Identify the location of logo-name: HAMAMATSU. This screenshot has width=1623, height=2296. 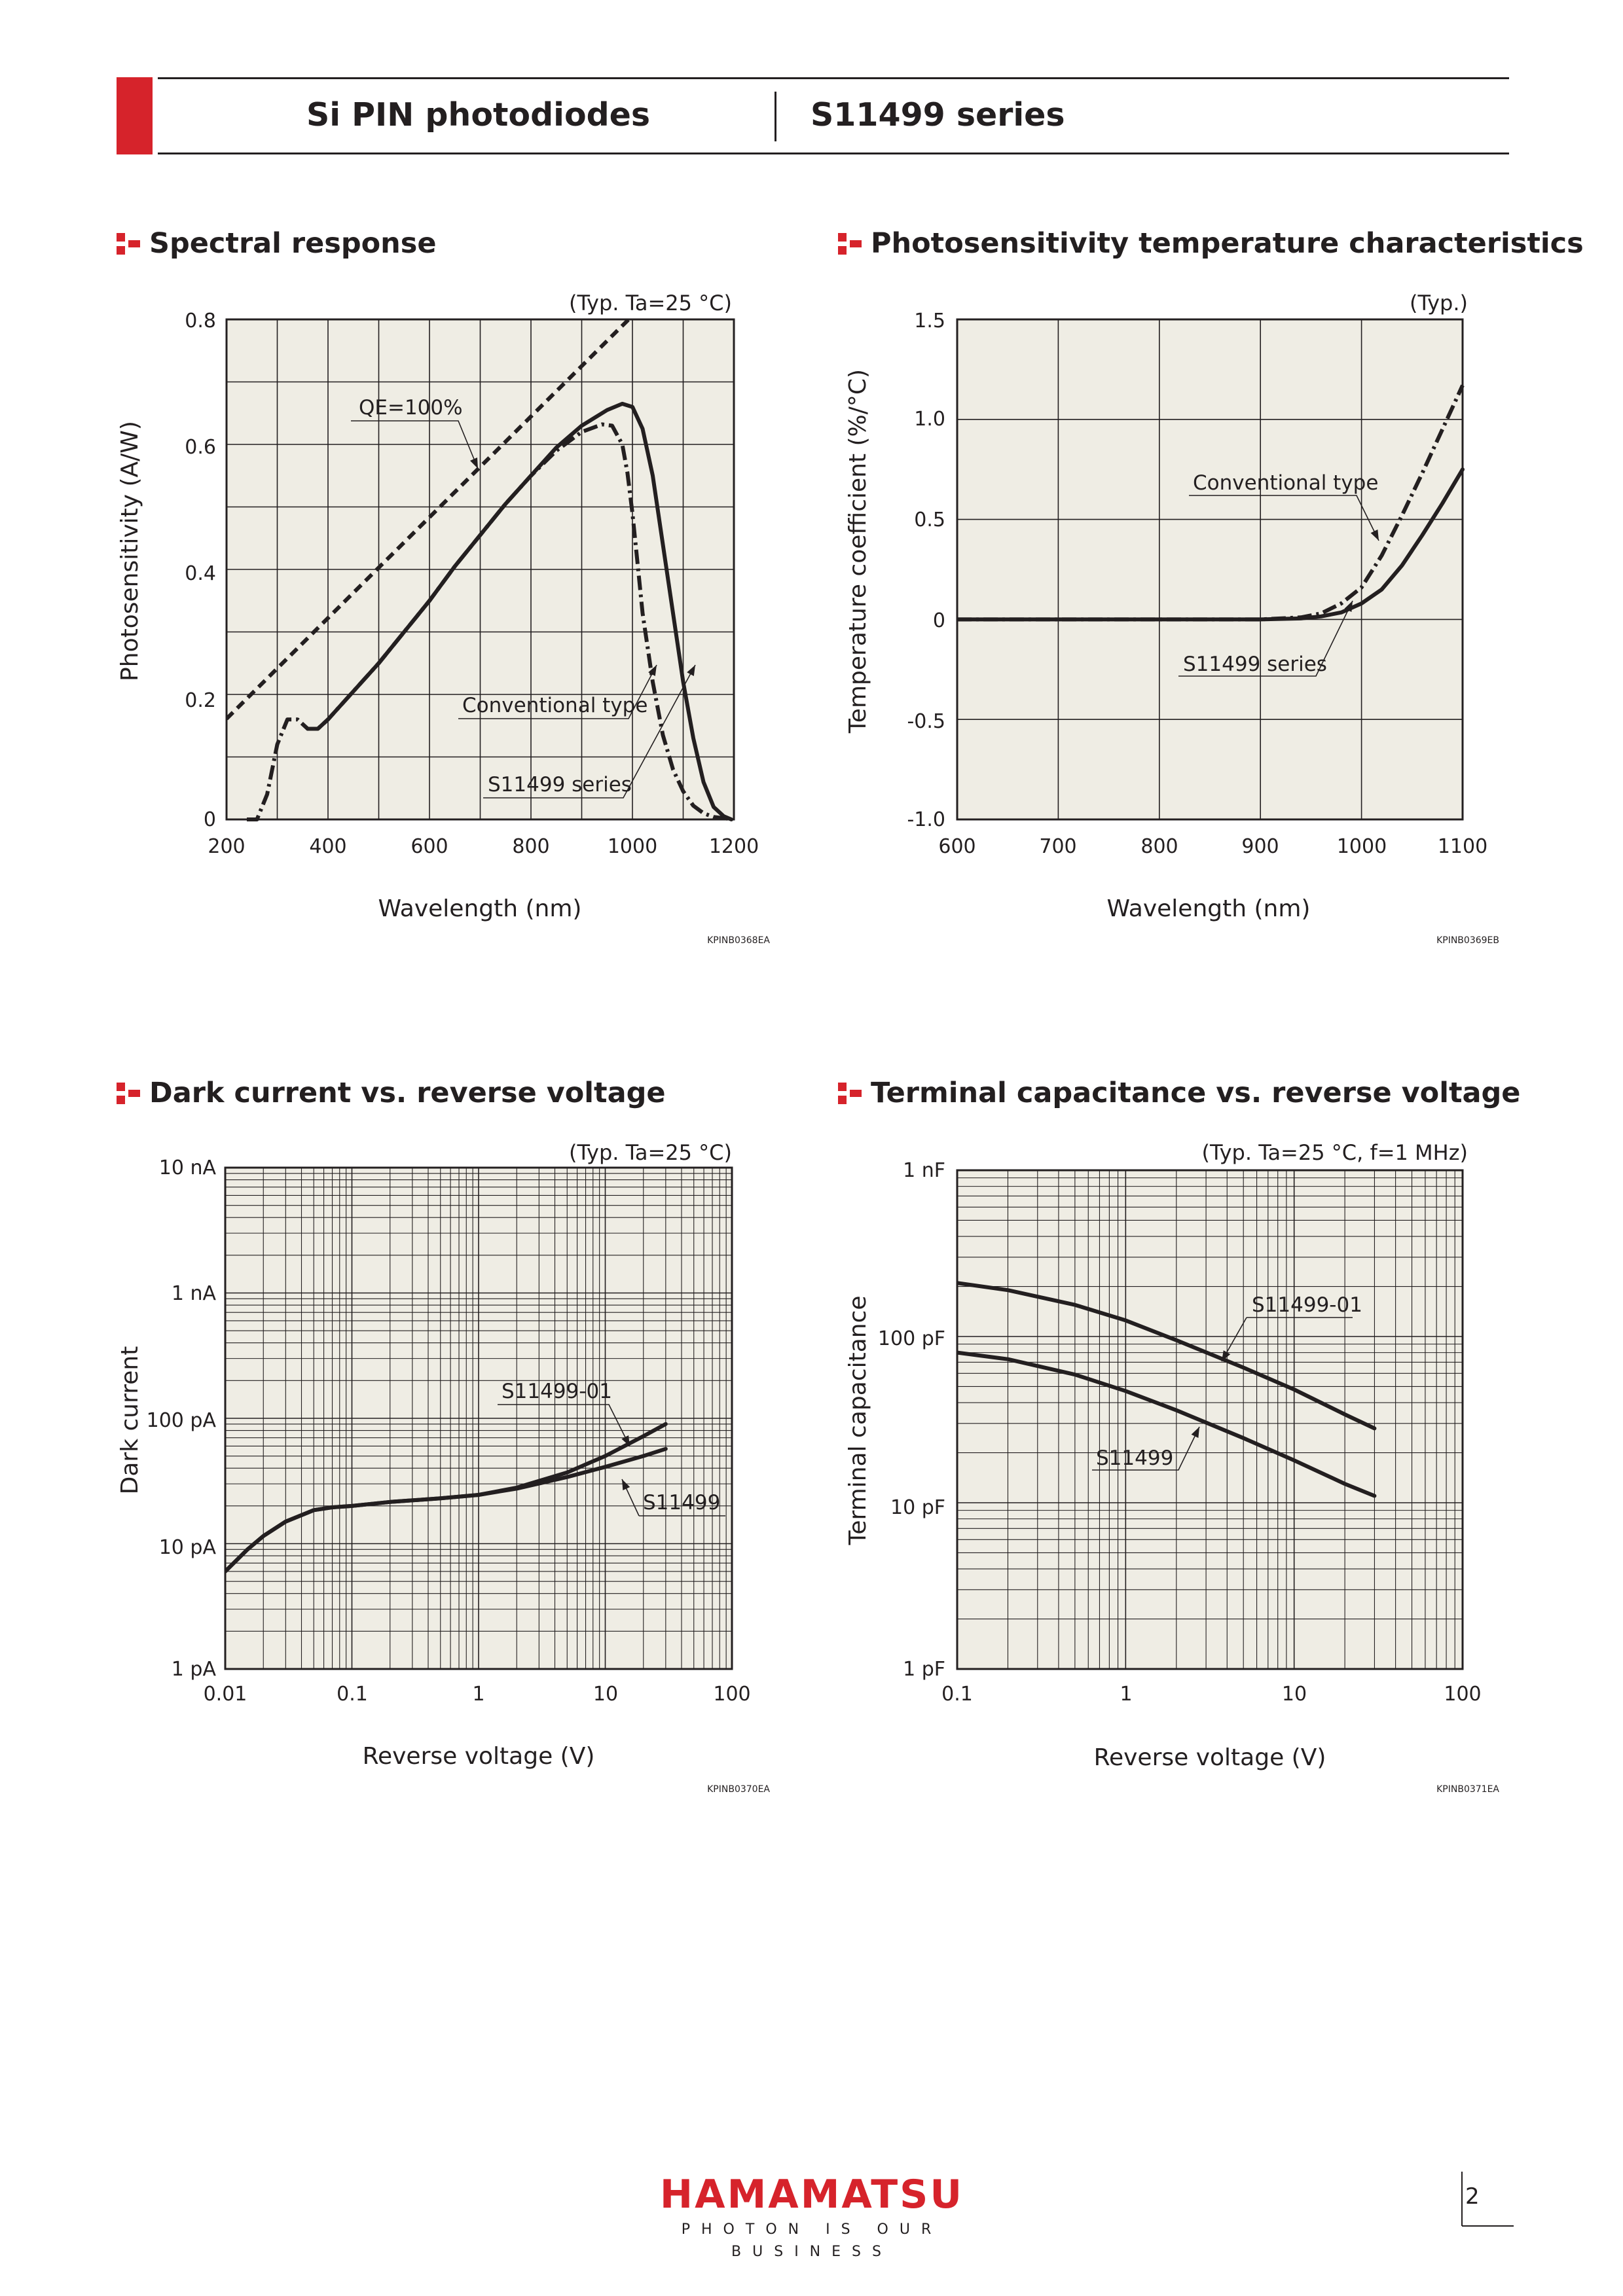
(811, 2194).